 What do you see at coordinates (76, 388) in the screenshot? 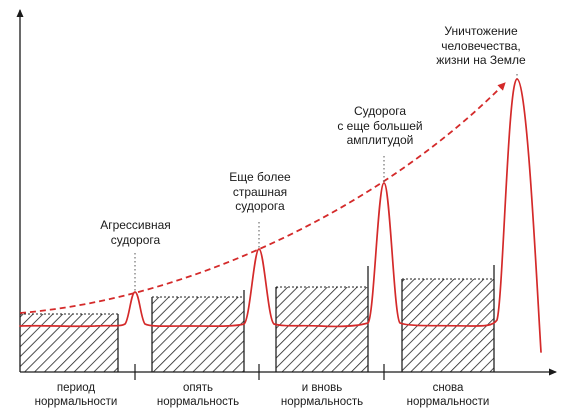
I see `period-label-1-line-1: период` at bounding box center [76, 388].